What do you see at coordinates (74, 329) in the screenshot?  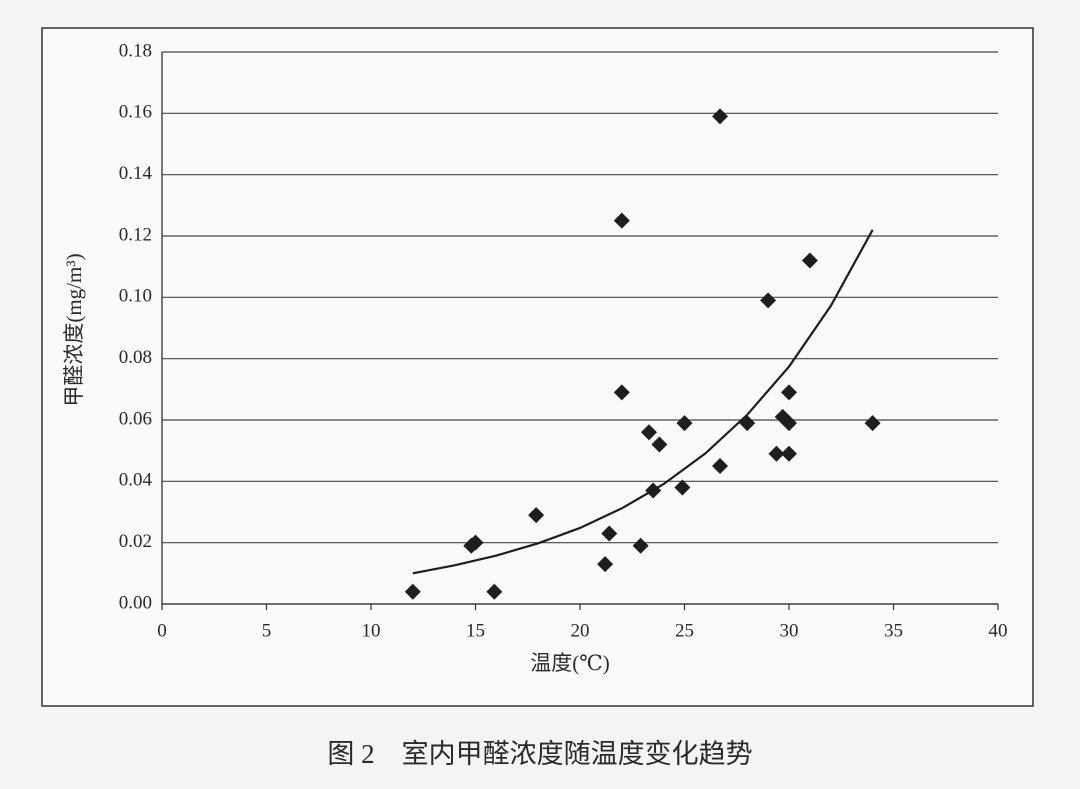 I see `y-axis-label: 甲醛浓度(mg/m³)` at bounding box center [74, 329].